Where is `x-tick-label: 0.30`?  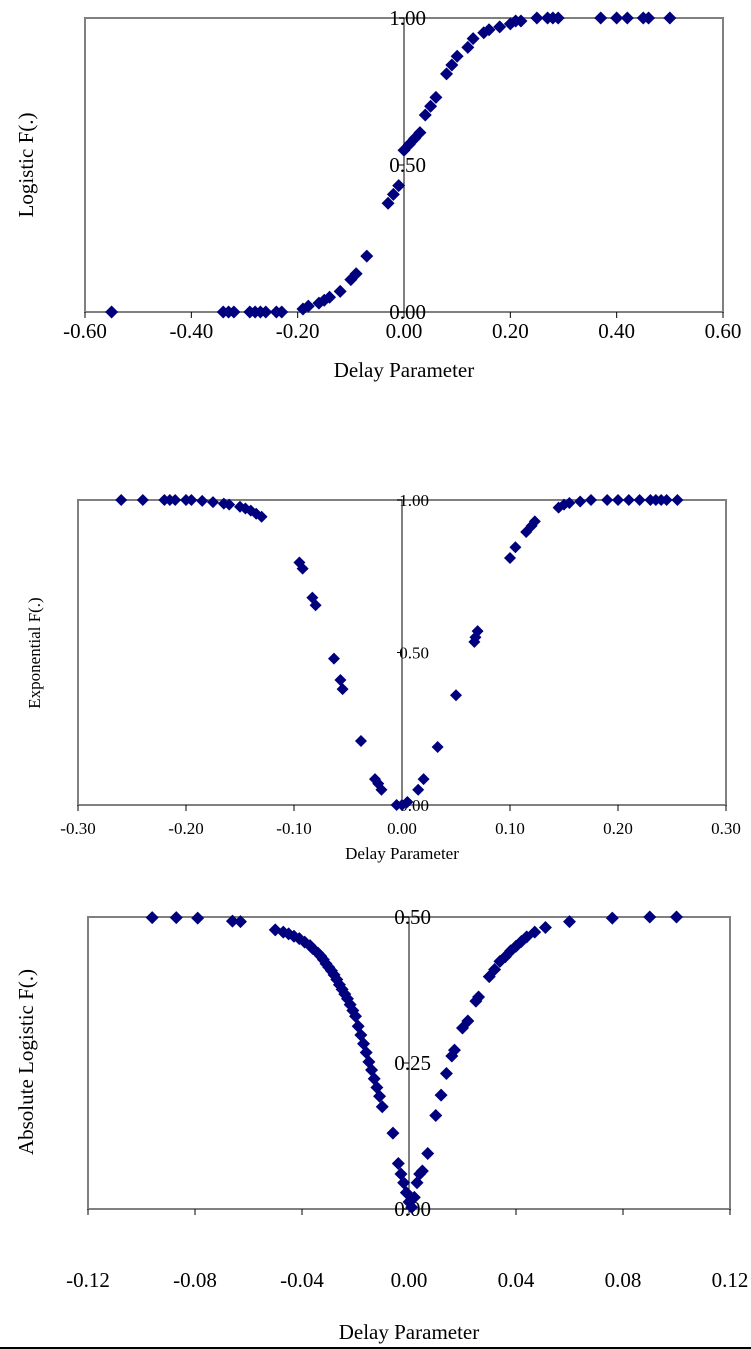
x-tick-label: 0.30 is located at coordinates (726, 828).